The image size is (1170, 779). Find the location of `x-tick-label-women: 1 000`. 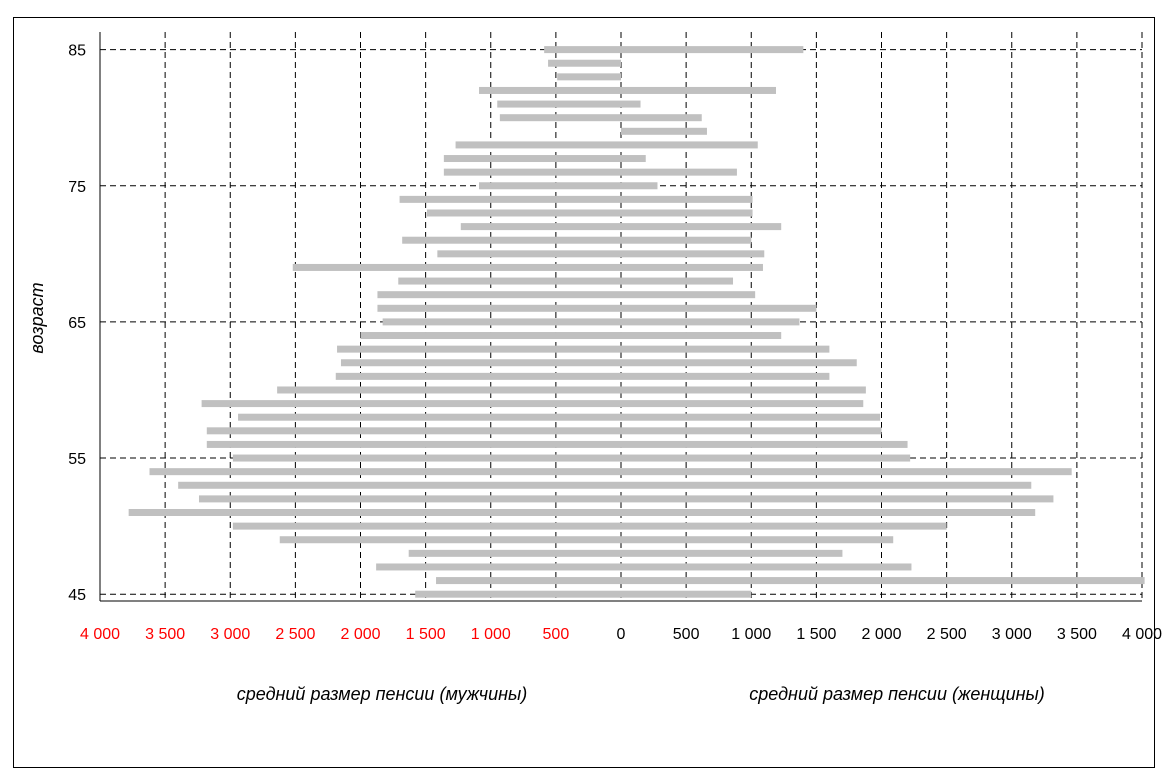

x-tick-label-women: 1 000 is located at coordinates (751, 634).